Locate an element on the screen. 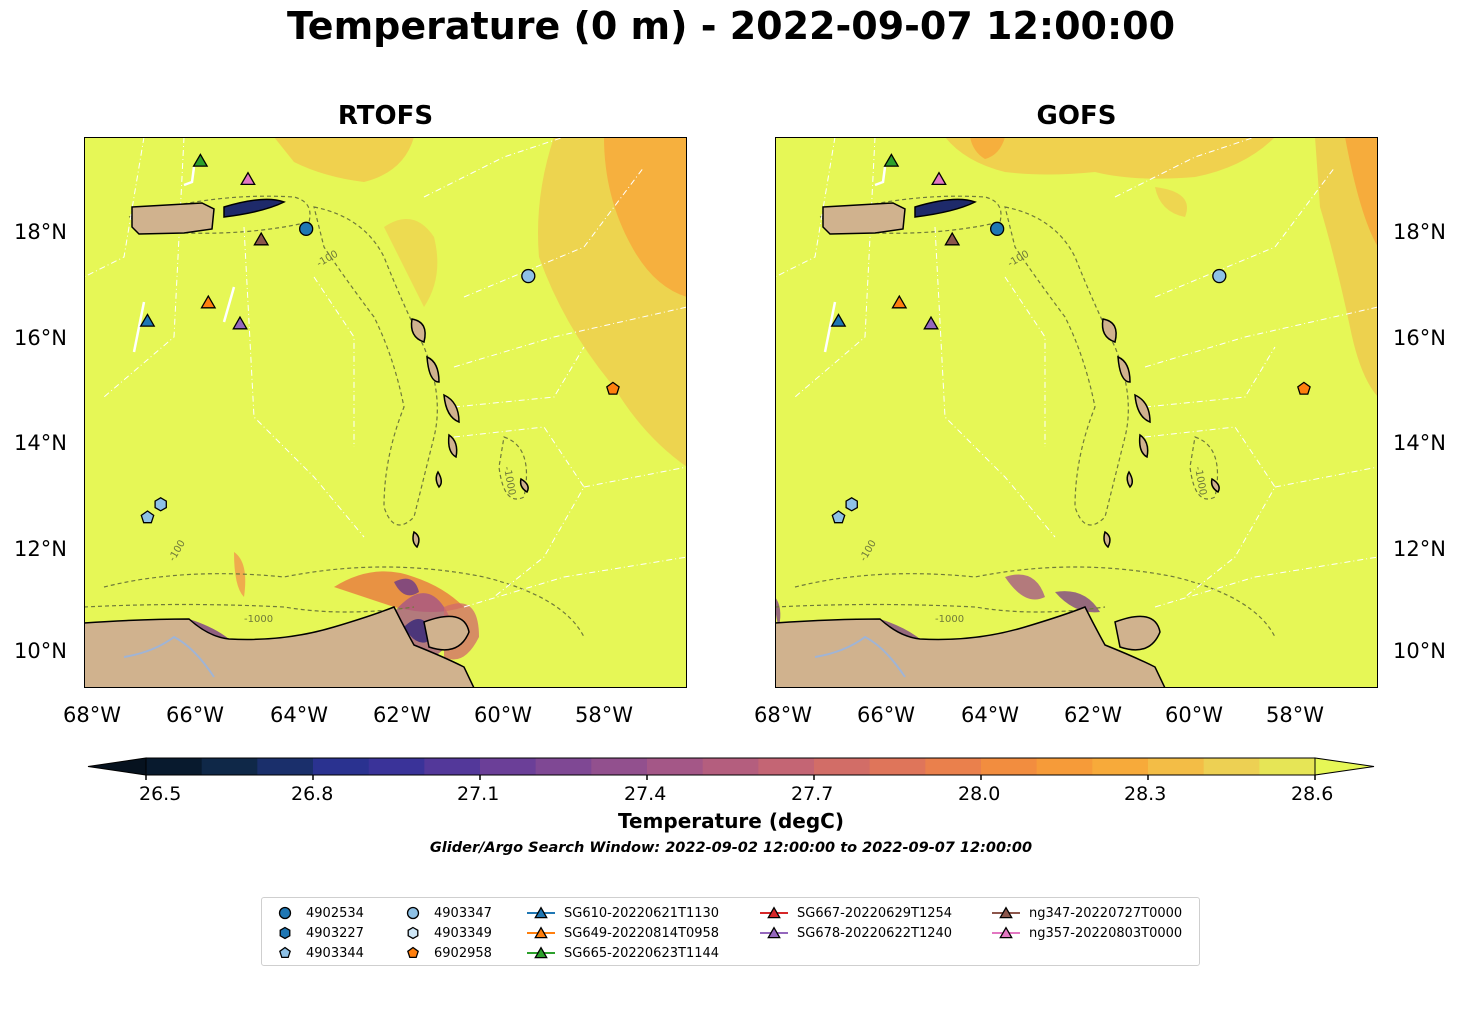 The width and height of the screenshot is (1462, 1014). observation-marker-SG610-20220621T1130 is located at coordinates (838, 320).